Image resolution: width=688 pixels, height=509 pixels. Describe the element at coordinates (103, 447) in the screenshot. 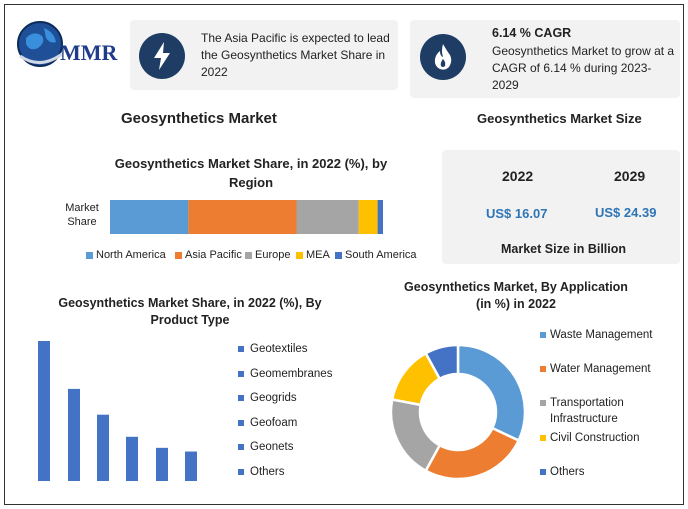

I see `product-bar-geogrids` at that location.